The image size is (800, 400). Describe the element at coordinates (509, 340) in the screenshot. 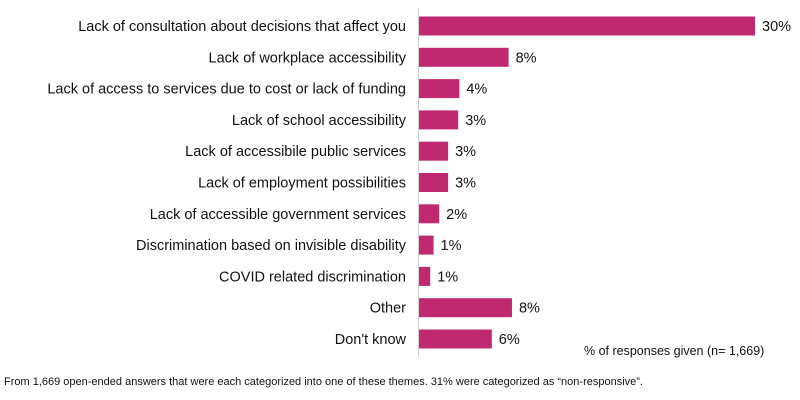

I see `value-label: 6%` at that location.